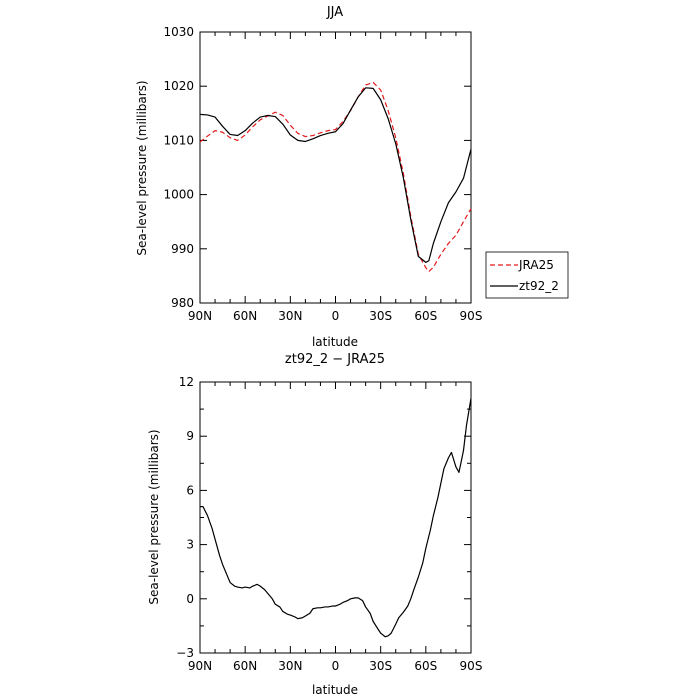 This screenshot has width=700, height=700. Describe the element at coordinates (142, 167) in the screenshot. I see `y-axis-label-top: Sea-level pressure (millibars)` at that location.